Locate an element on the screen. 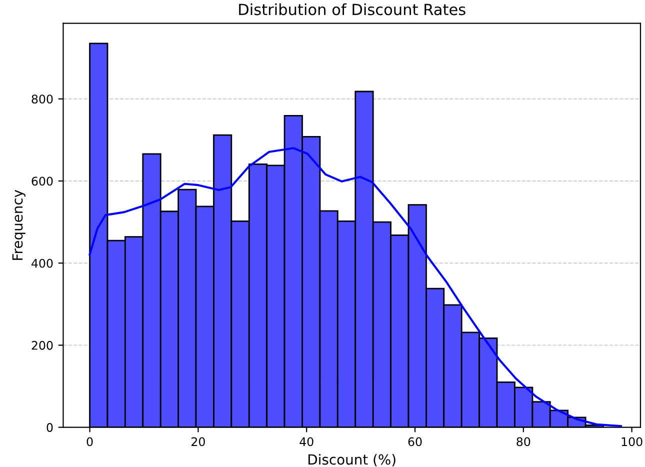 Image resolution: width=645 pixels, height=467 pixels. x-tick-label: 40 is located at coordinates (307, 441).